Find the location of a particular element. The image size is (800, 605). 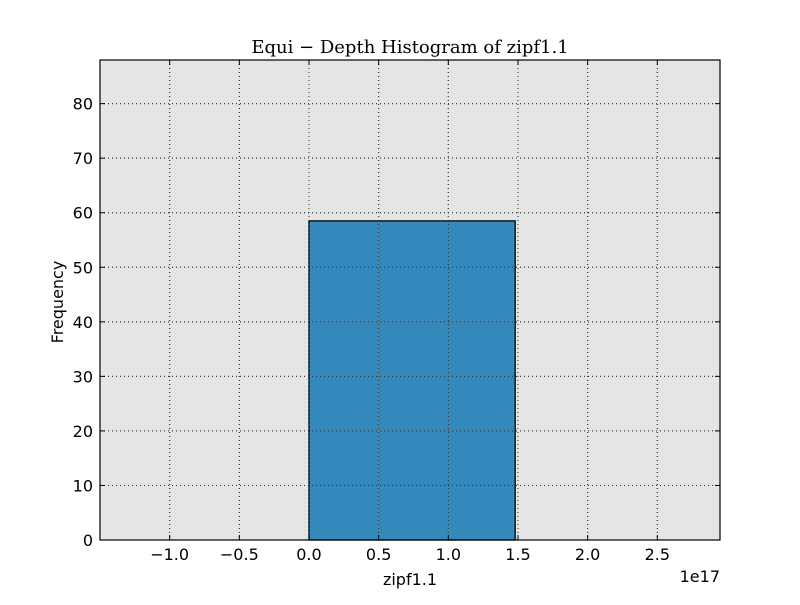

y-tick-label: 30 is located at coordinates (83, 376).